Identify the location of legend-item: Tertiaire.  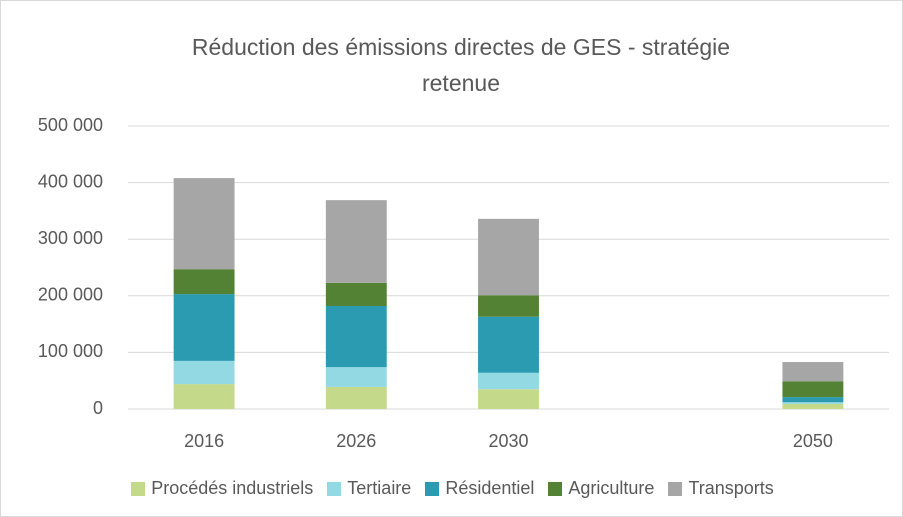
(369, 488).